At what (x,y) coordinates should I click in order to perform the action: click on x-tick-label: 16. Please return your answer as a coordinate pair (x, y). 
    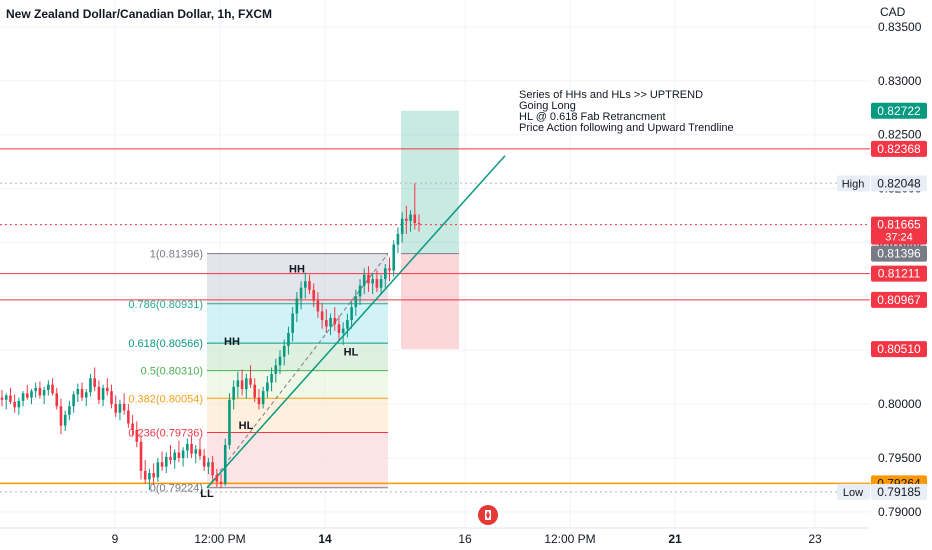
    Looking at the image, I should click on (465, 539).